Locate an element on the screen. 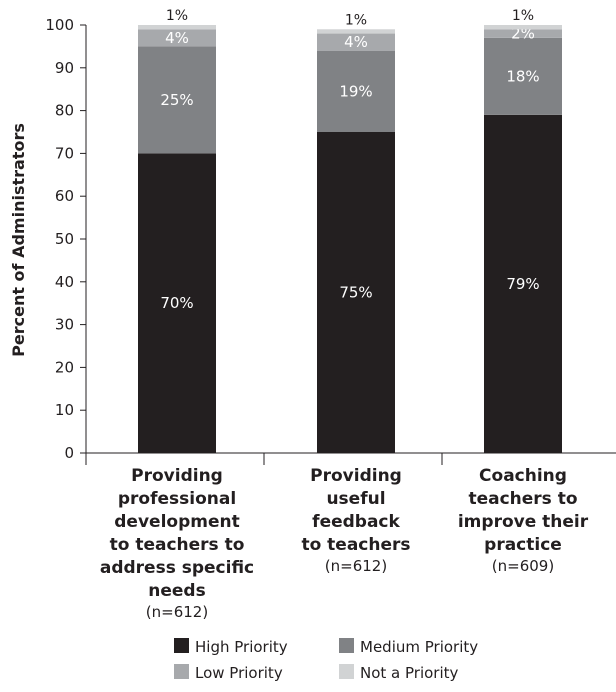 Image resolution: width=616 pixels, height=692 pixels. data-label: 25% is located at coordinates (176, 100).